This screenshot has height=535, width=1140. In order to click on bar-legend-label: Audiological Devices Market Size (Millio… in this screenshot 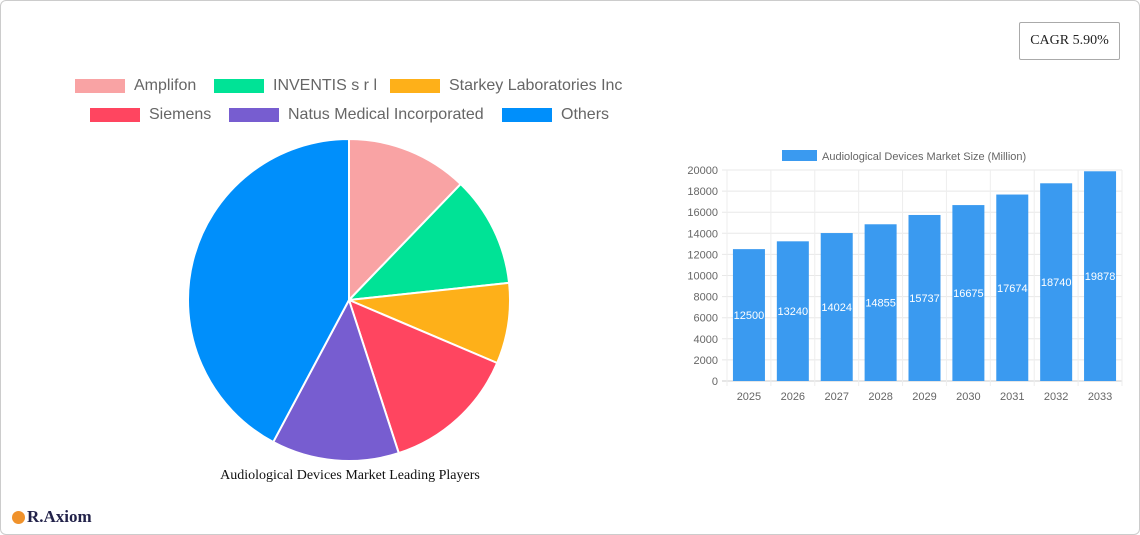, I will do `click(924, 157)`.